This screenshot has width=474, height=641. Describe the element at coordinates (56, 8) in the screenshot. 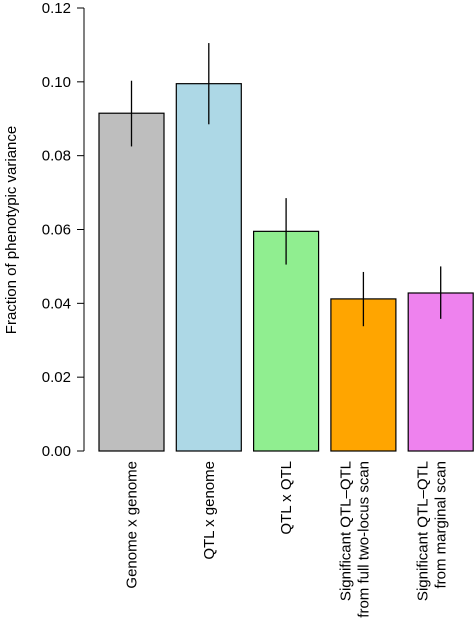

I see `y-tick-label: 0.12` at that location.